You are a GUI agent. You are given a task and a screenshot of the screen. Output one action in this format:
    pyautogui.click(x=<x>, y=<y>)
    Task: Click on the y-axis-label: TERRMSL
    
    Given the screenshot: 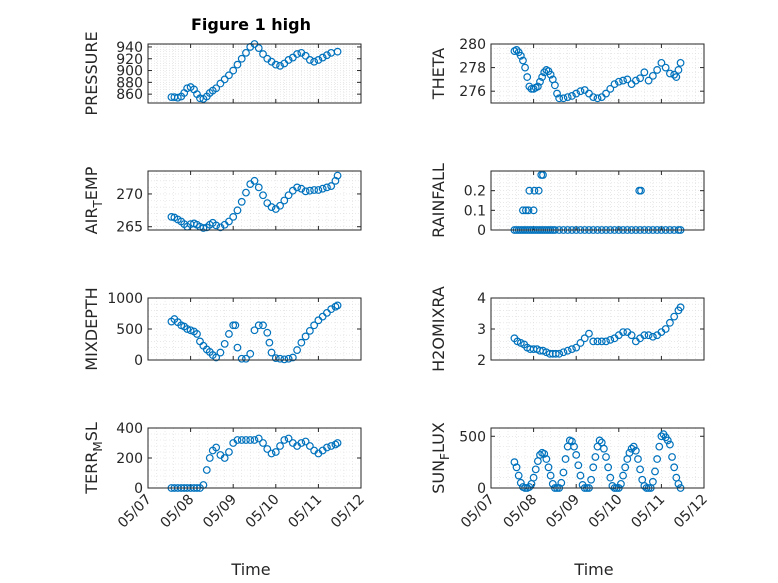 What is the action you would take?
    pyautogui.click(x=93, y=458)
    